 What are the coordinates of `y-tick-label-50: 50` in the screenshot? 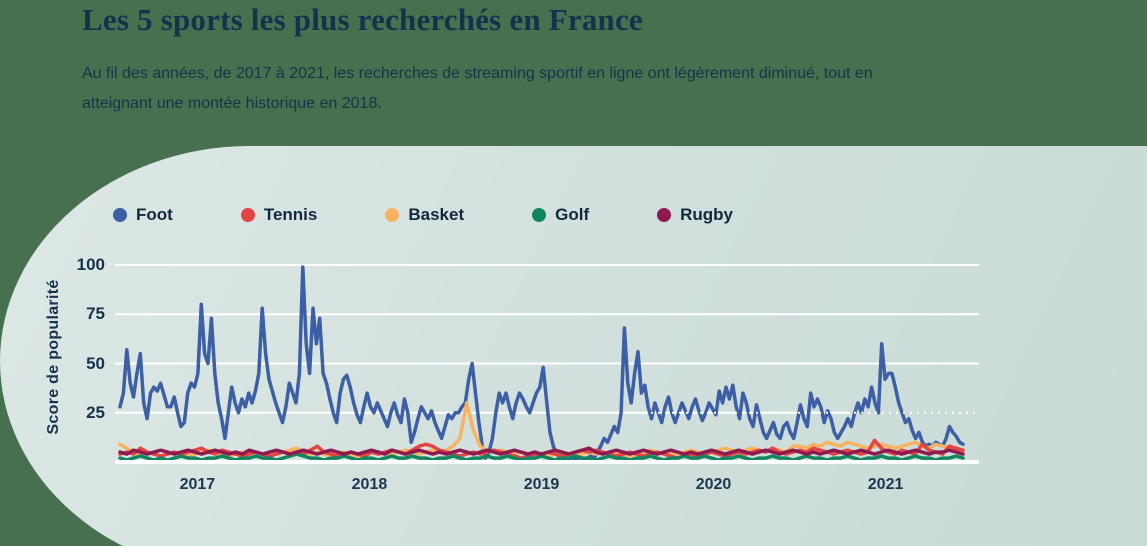 It's located at (95, 363).